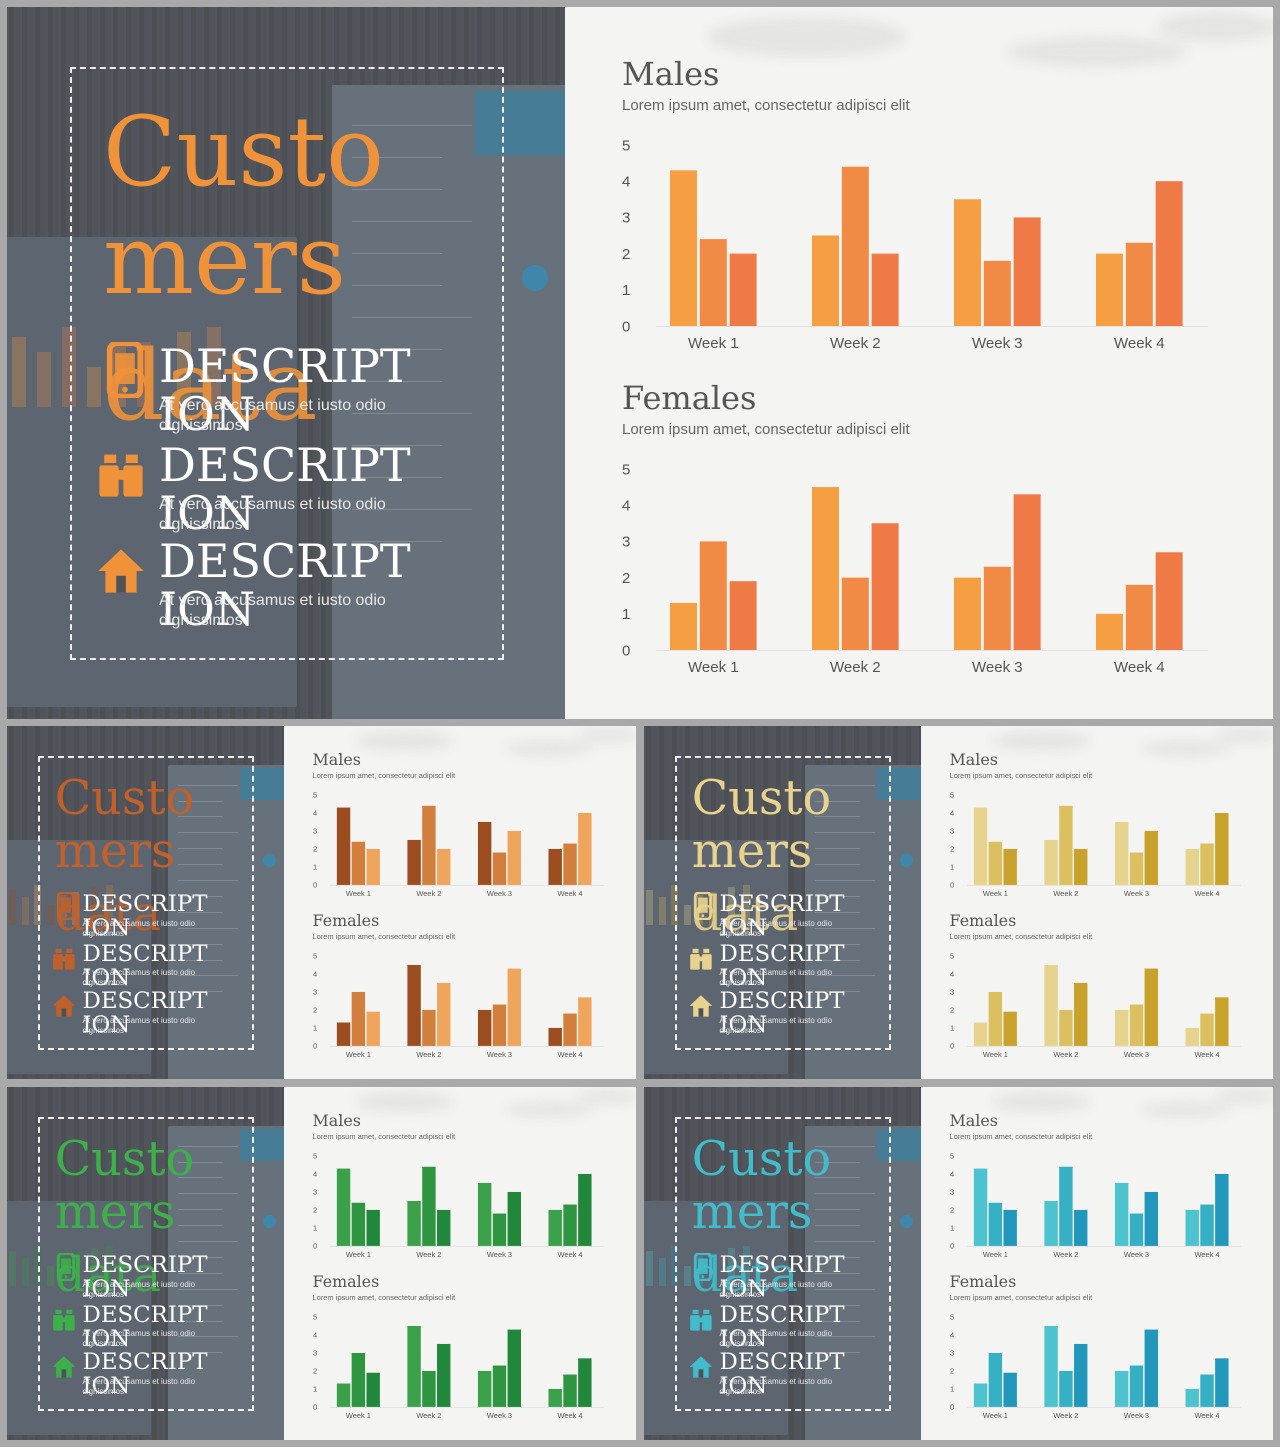  Describe the element at coordinates (702, 1277) in the screenshot. I see `phone-button` at that location.